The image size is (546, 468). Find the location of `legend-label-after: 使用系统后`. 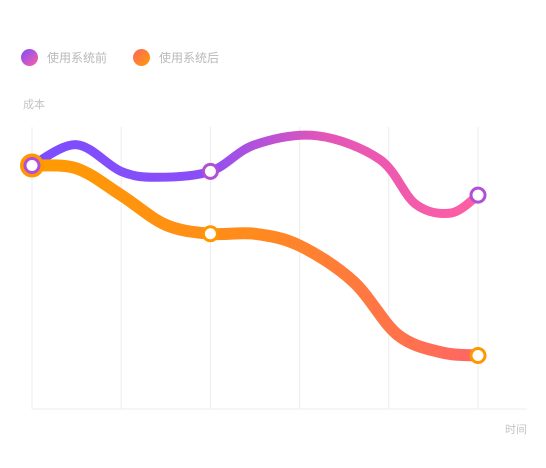

legend-label-after: 使用系统后 is located at coordinates (189, 58).